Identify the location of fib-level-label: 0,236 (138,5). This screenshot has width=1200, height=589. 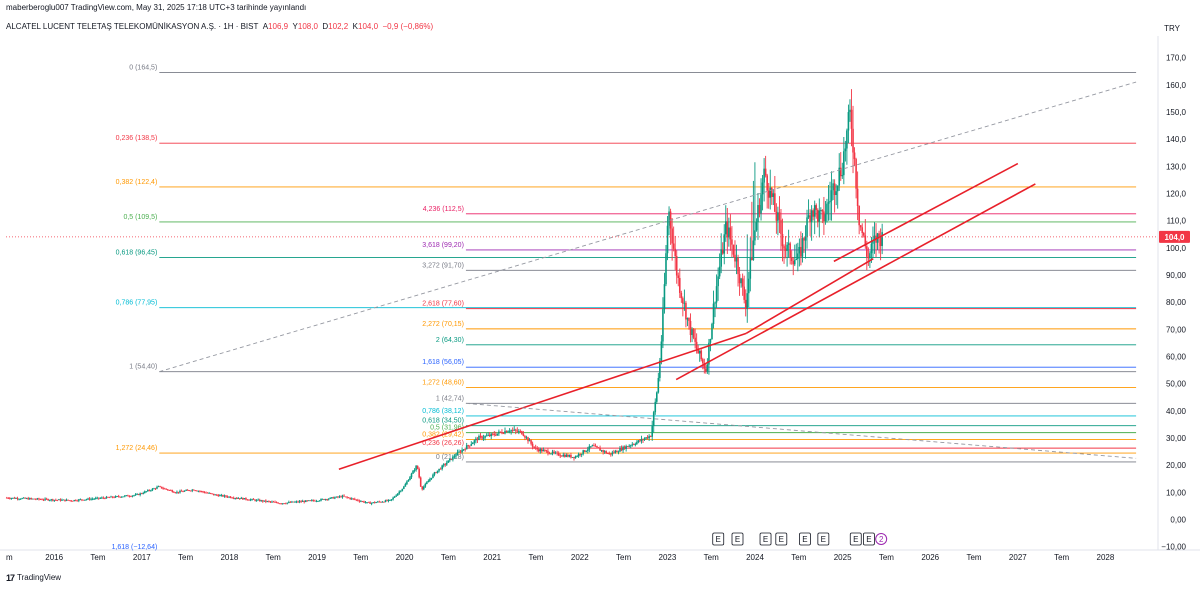
(137, 138).